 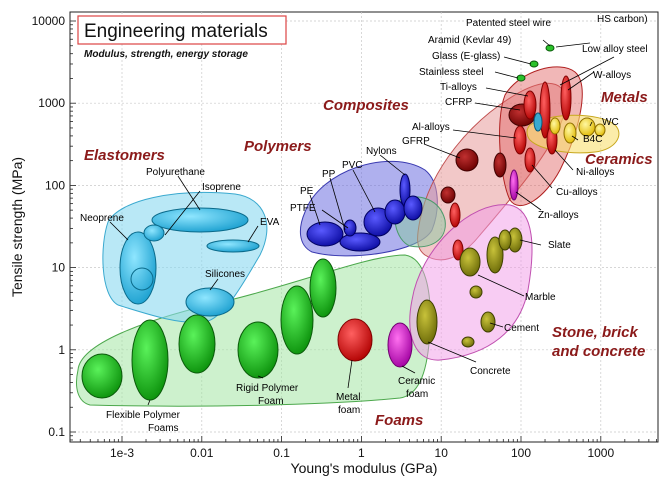 What do you see at coordinates (355, 340) in the screenshot?
I see `bubble-metal-foam` at bounding box center [355, 340].